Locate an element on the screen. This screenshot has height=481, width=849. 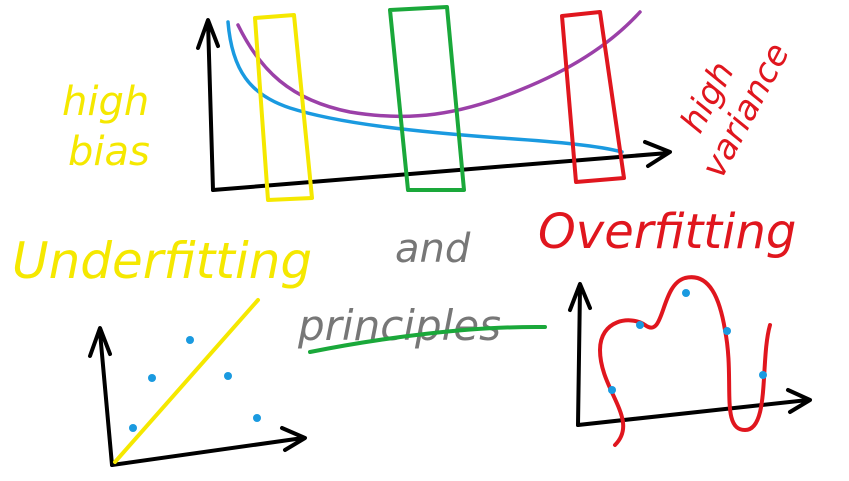
underfit-chart is located at coordinates (197, 382).